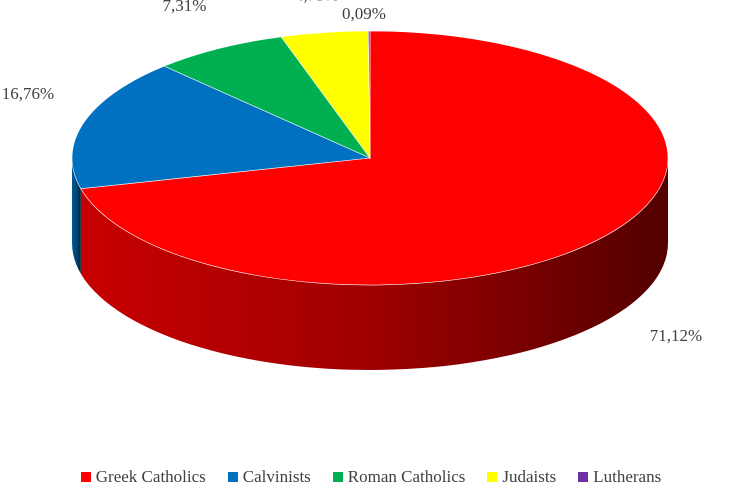 This screenshot has height=495, width=742. What do you see at coordinates (267, 97) in the screenshot?
I see `pie-slice-roman-catholics` at bounding box center [267, 97].